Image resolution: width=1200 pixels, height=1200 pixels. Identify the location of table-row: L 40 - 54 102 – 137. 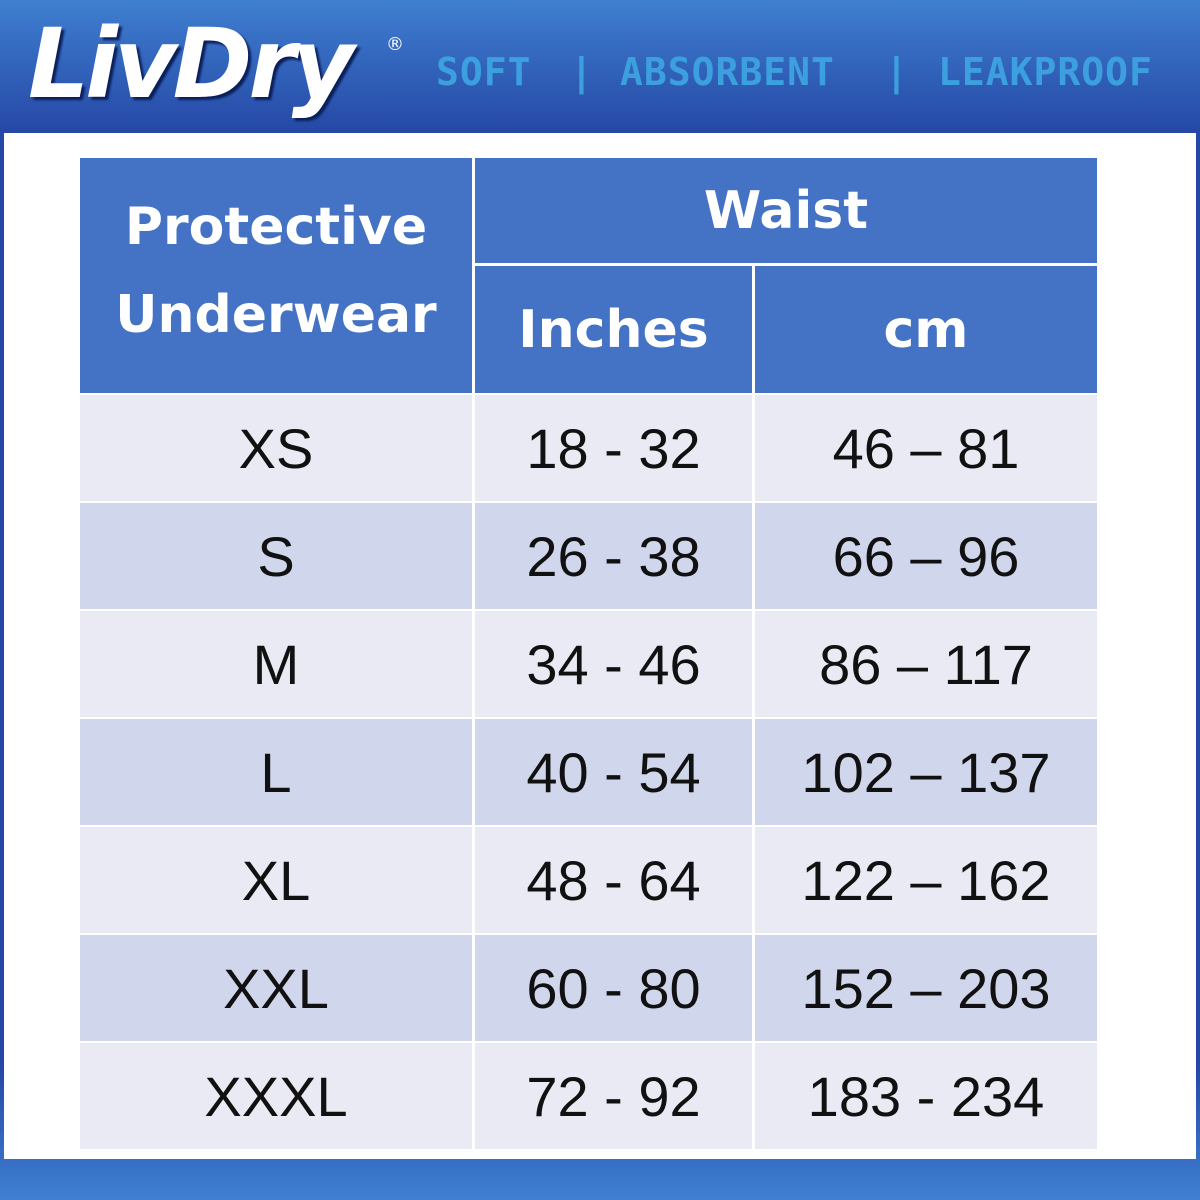
(588, 771).